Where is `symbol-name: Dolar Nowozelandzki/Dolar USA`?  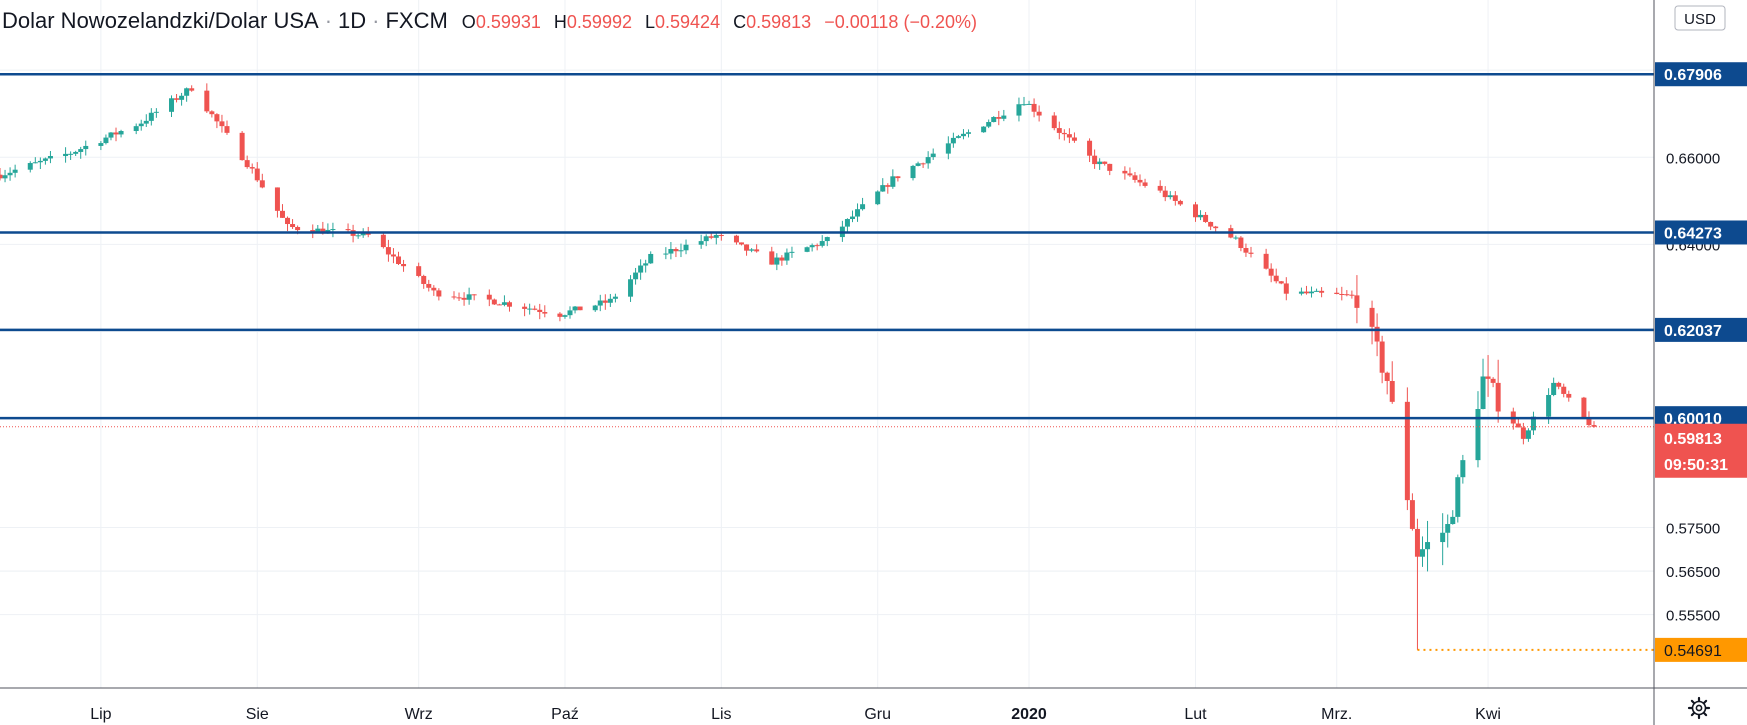 symbol-name: Dolar Nowozelandzki/Dolar USA is located at coordinates (160, 20).